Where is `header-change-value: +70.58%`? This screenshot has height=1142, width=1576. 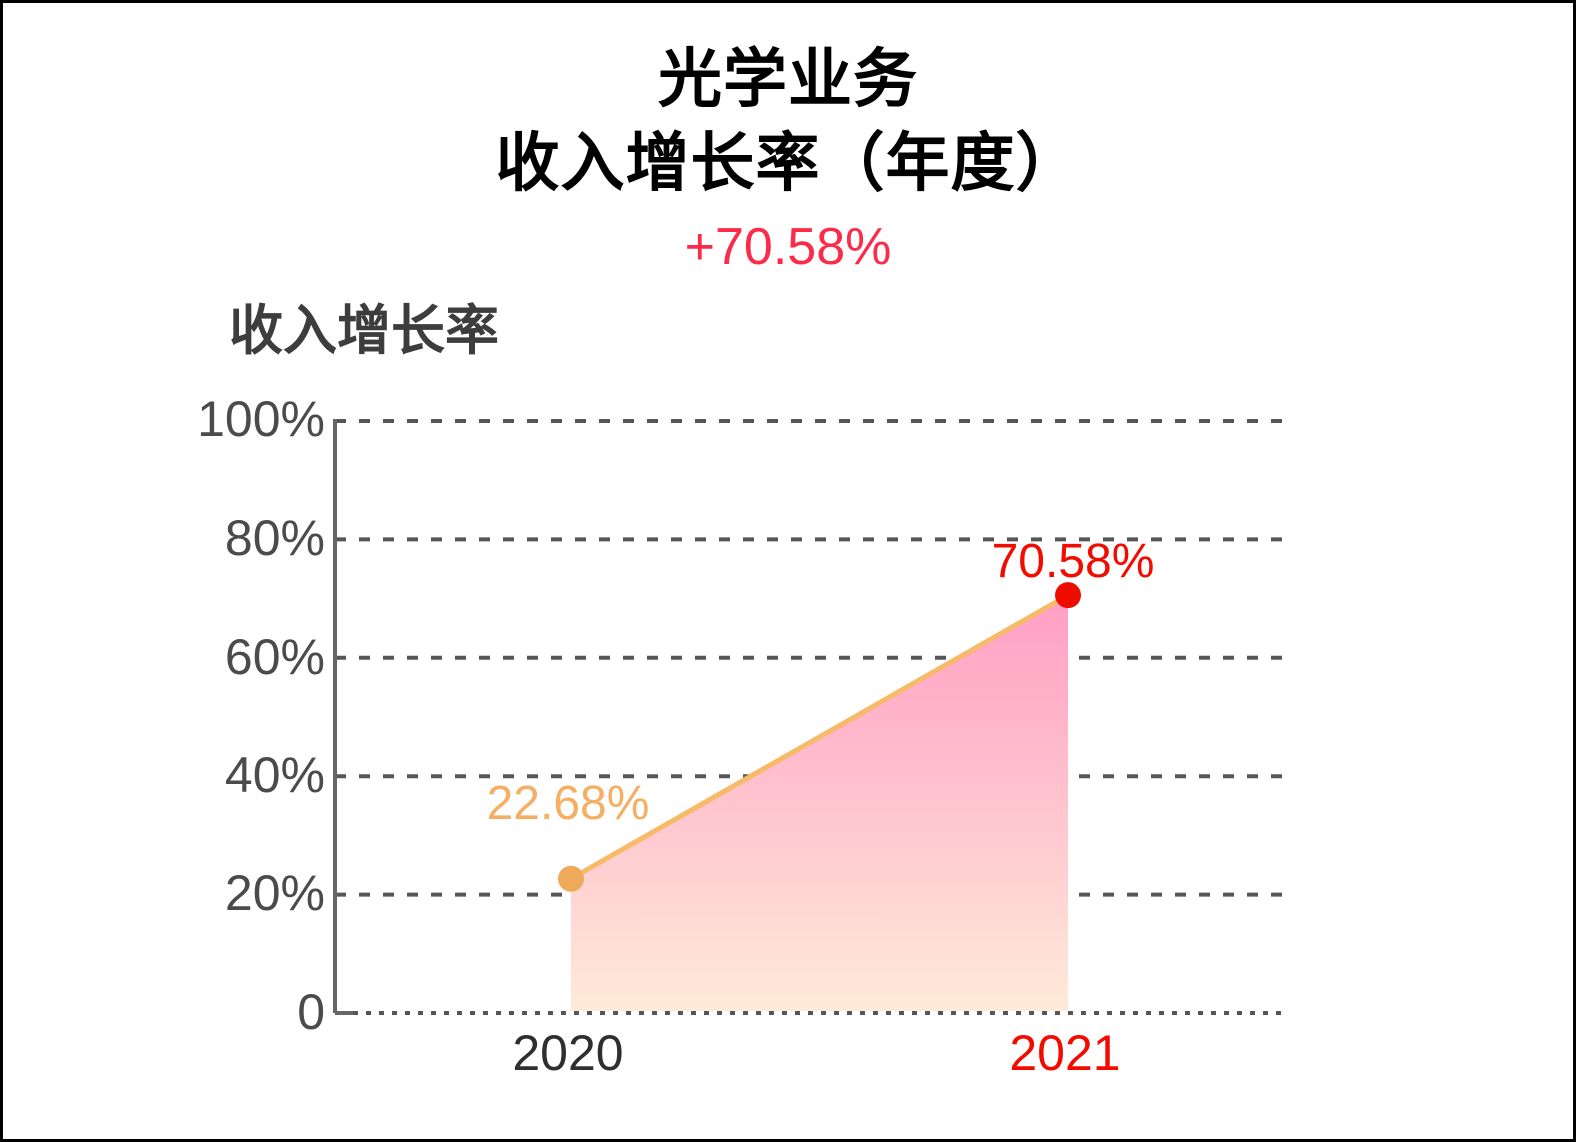 header-change-value: +70.58% is located at coordinates (788, 247).